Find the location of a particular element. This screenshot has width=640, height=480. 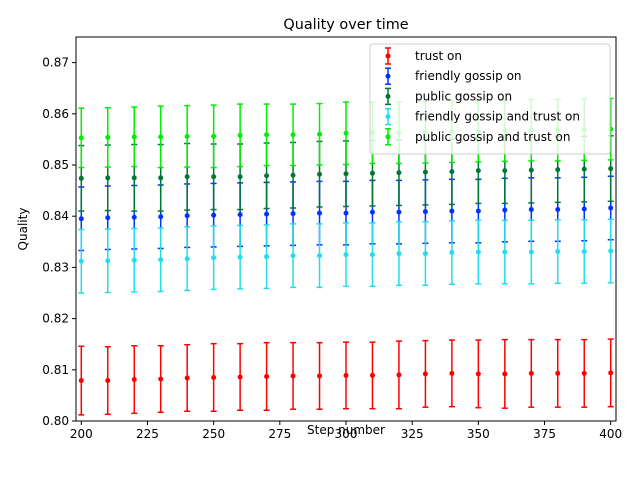

y-tick-label: 0.84 is located at coordinates (55, 216).